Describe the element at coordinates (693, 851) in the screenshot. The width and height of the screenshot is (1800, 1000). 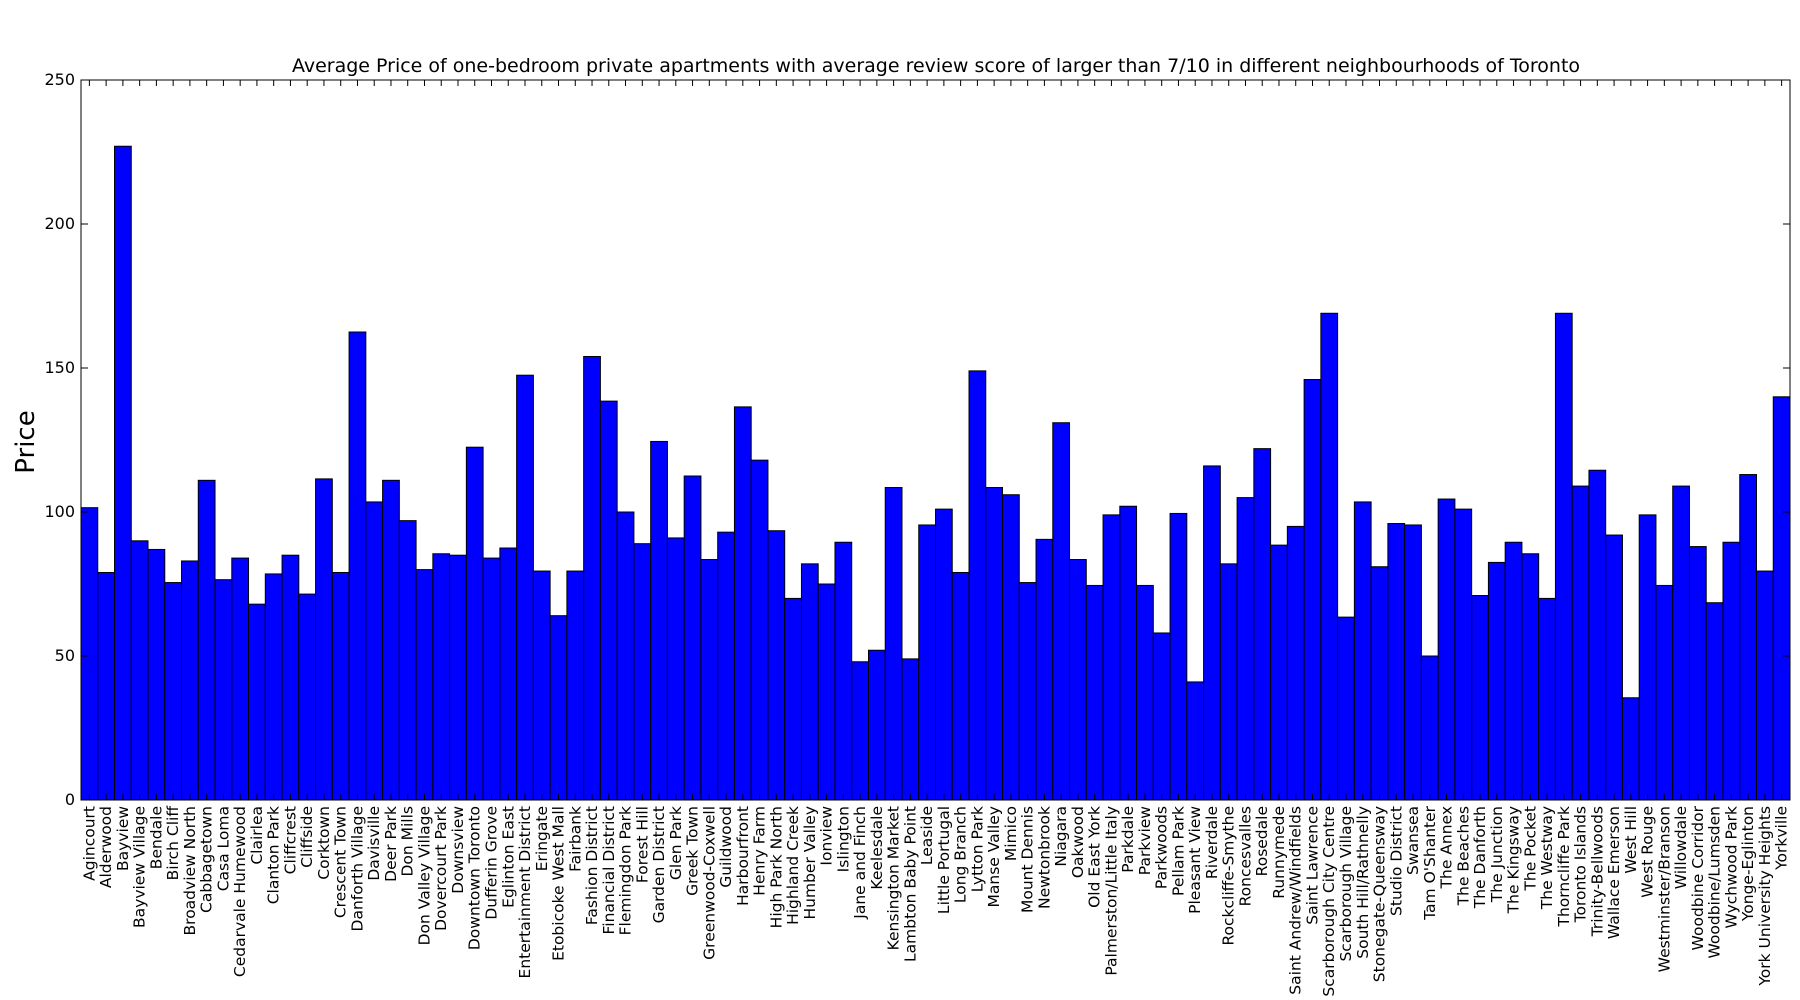
I see `x-tick-label: Greek Town` at that location.